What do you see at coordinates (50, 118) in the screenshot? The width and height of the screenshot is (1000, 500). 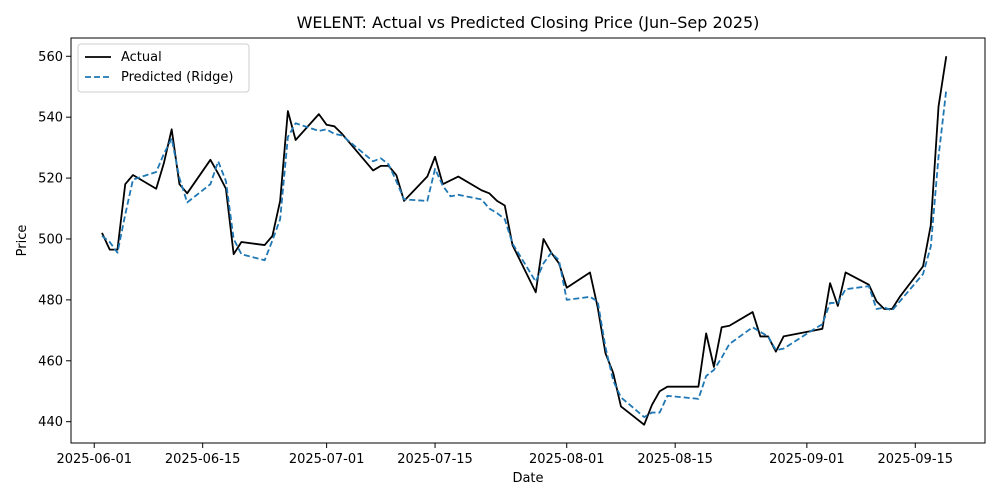 I see `y-tick-label-5: 540` at bounding box center [50, 118].